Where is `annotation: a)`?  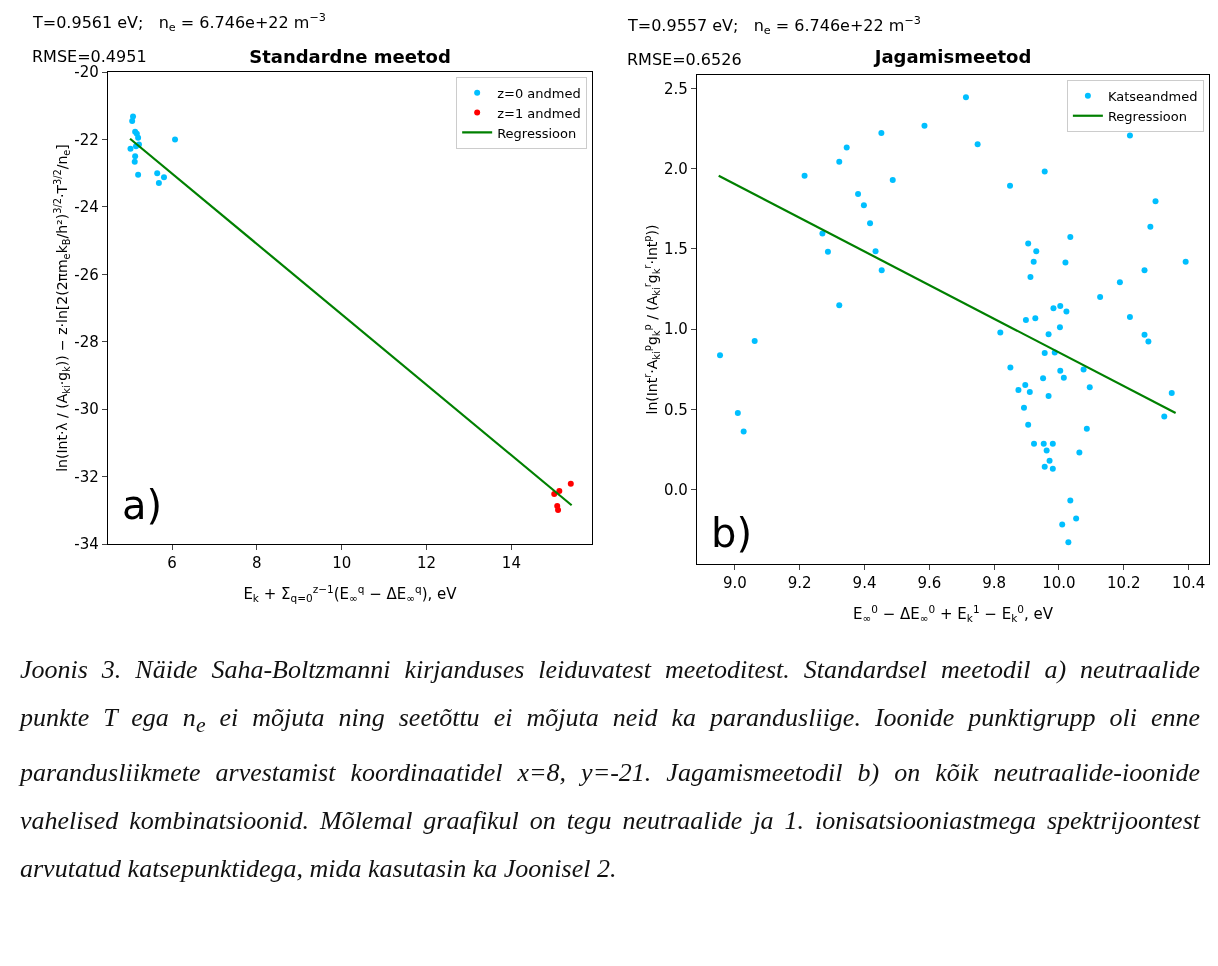 annotation: a) is located at coordinates (142, 505).